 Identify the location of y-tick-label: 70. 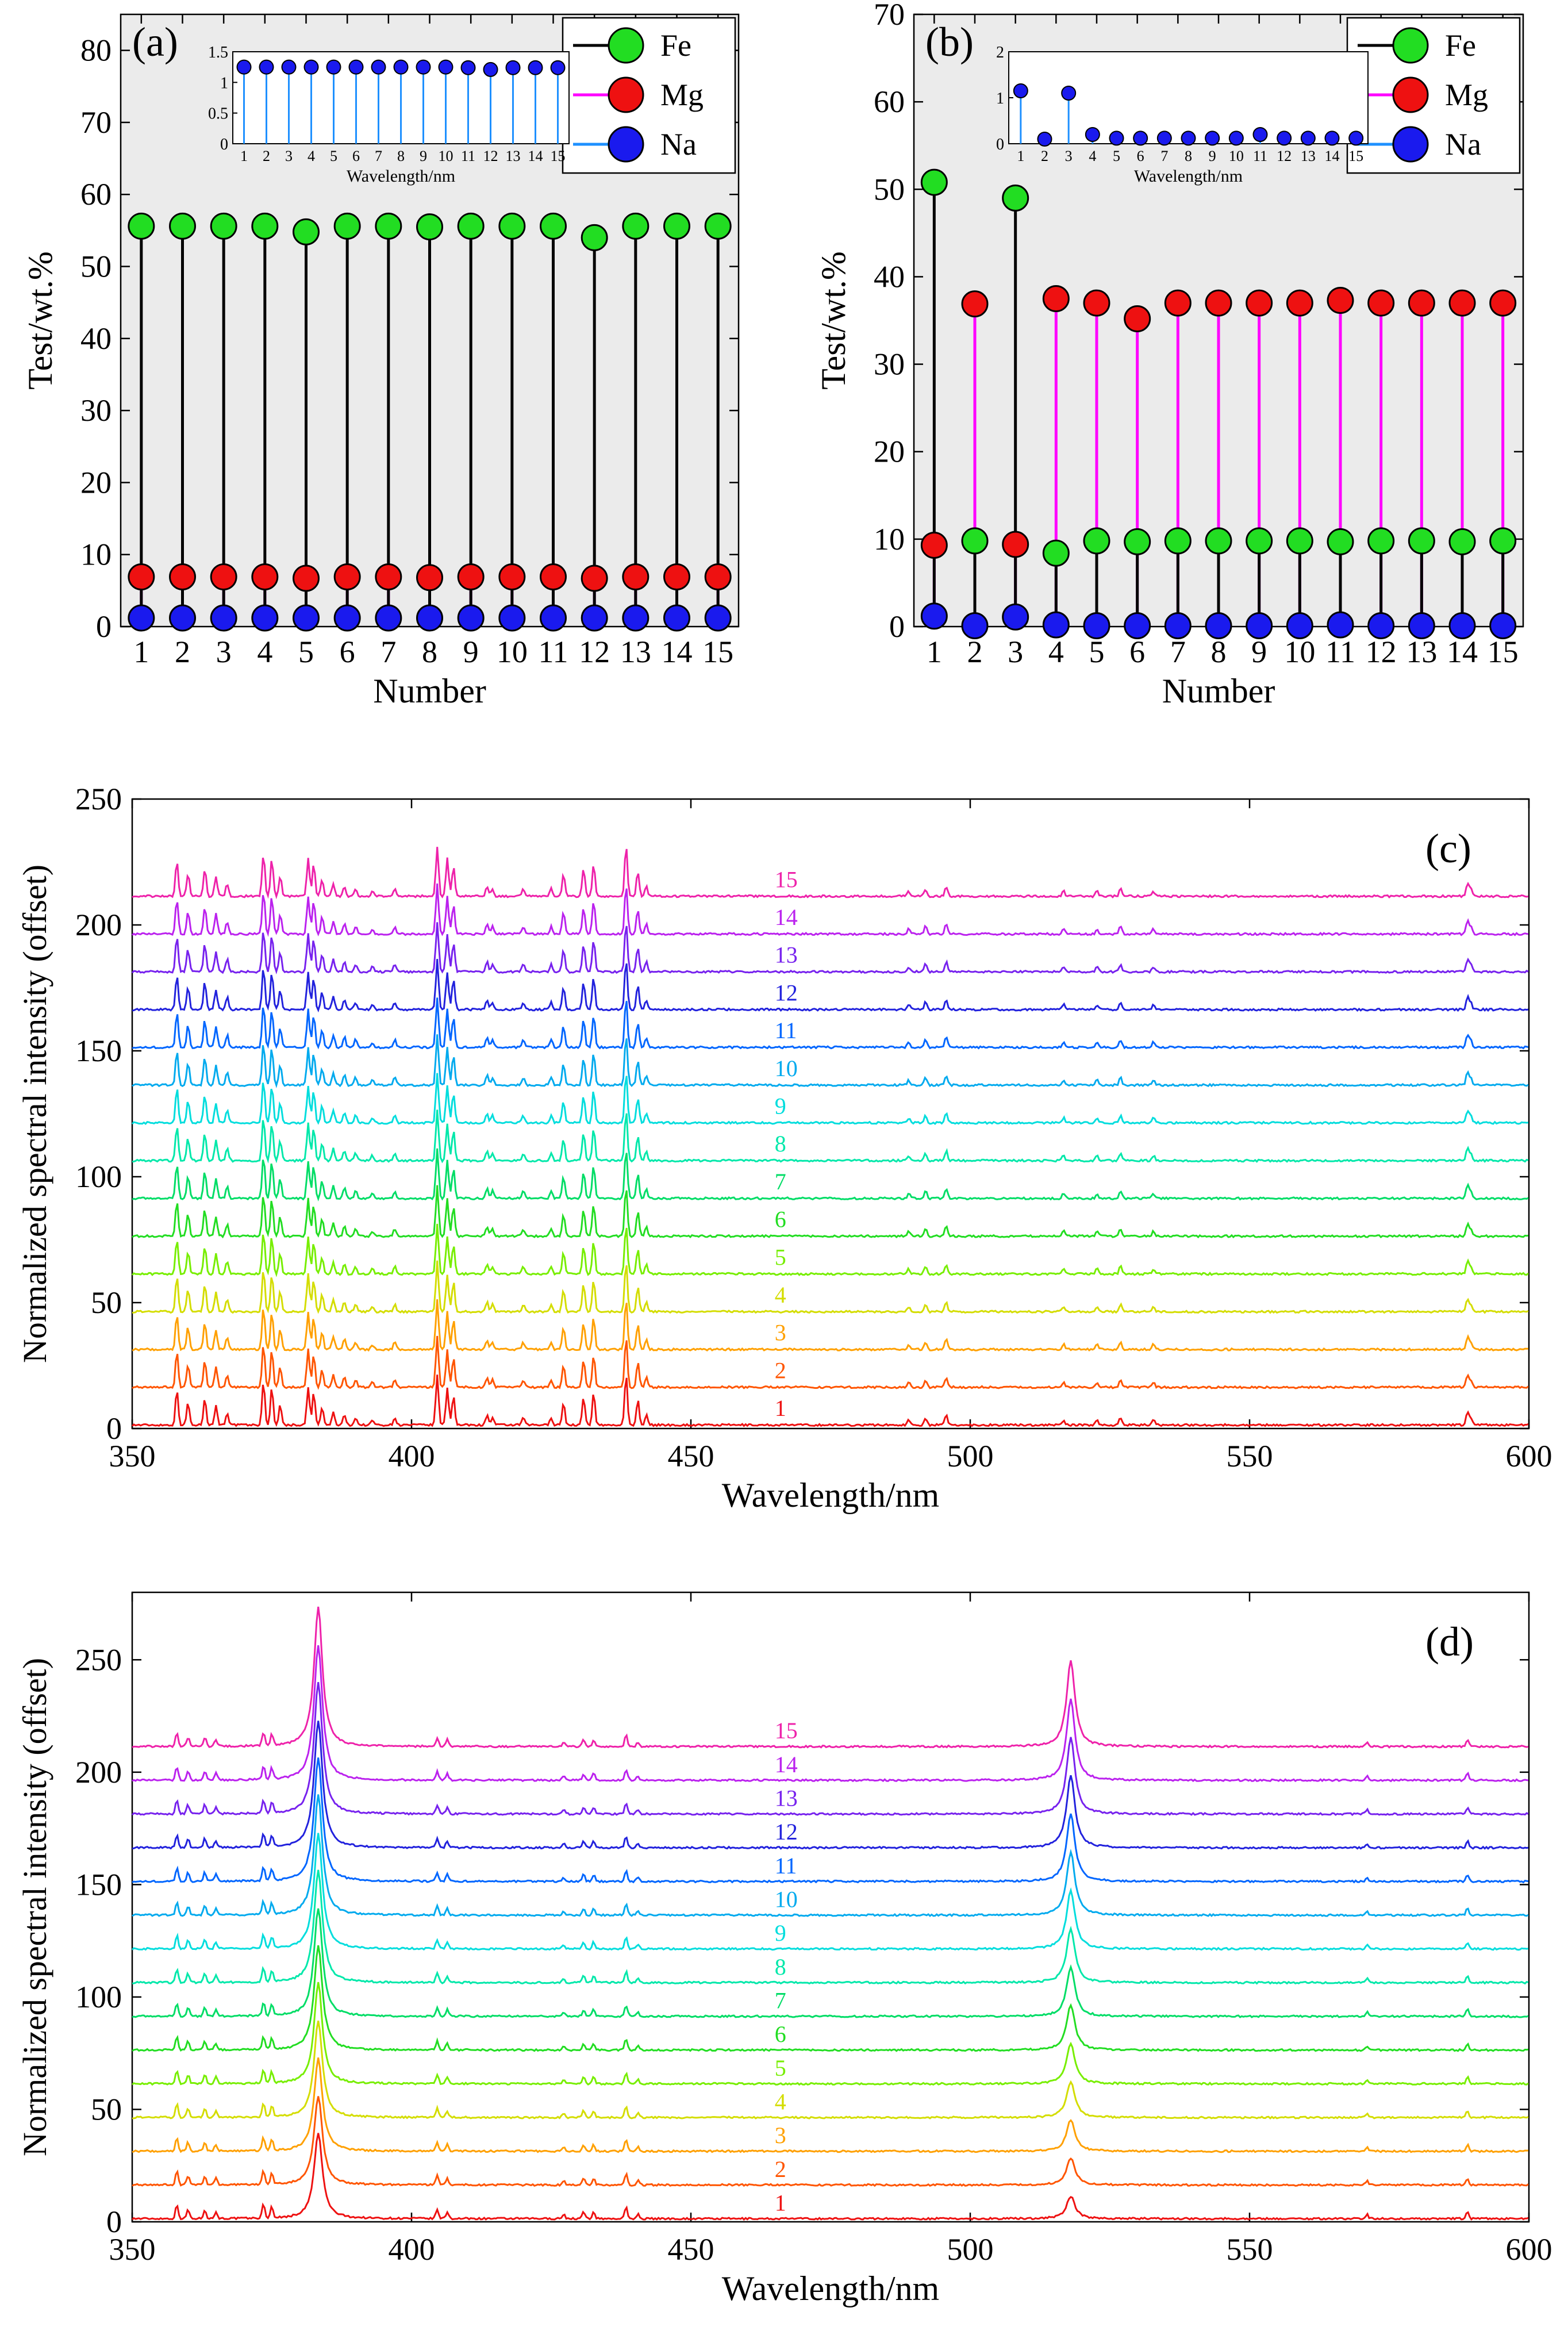
(890, 16).